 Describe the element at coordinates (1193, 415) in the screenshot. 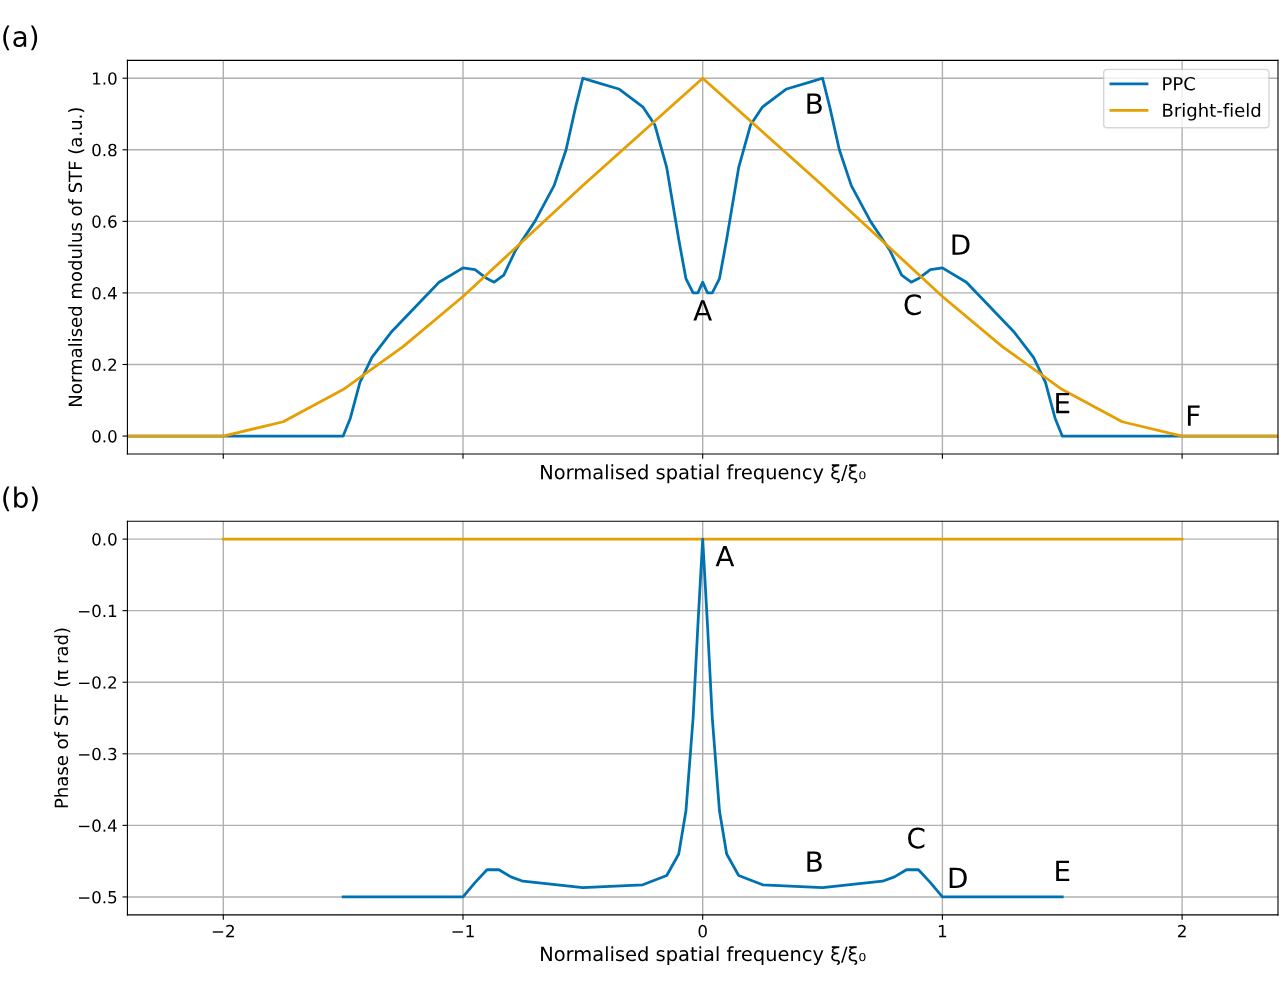

I see `annotation: F` at that location.